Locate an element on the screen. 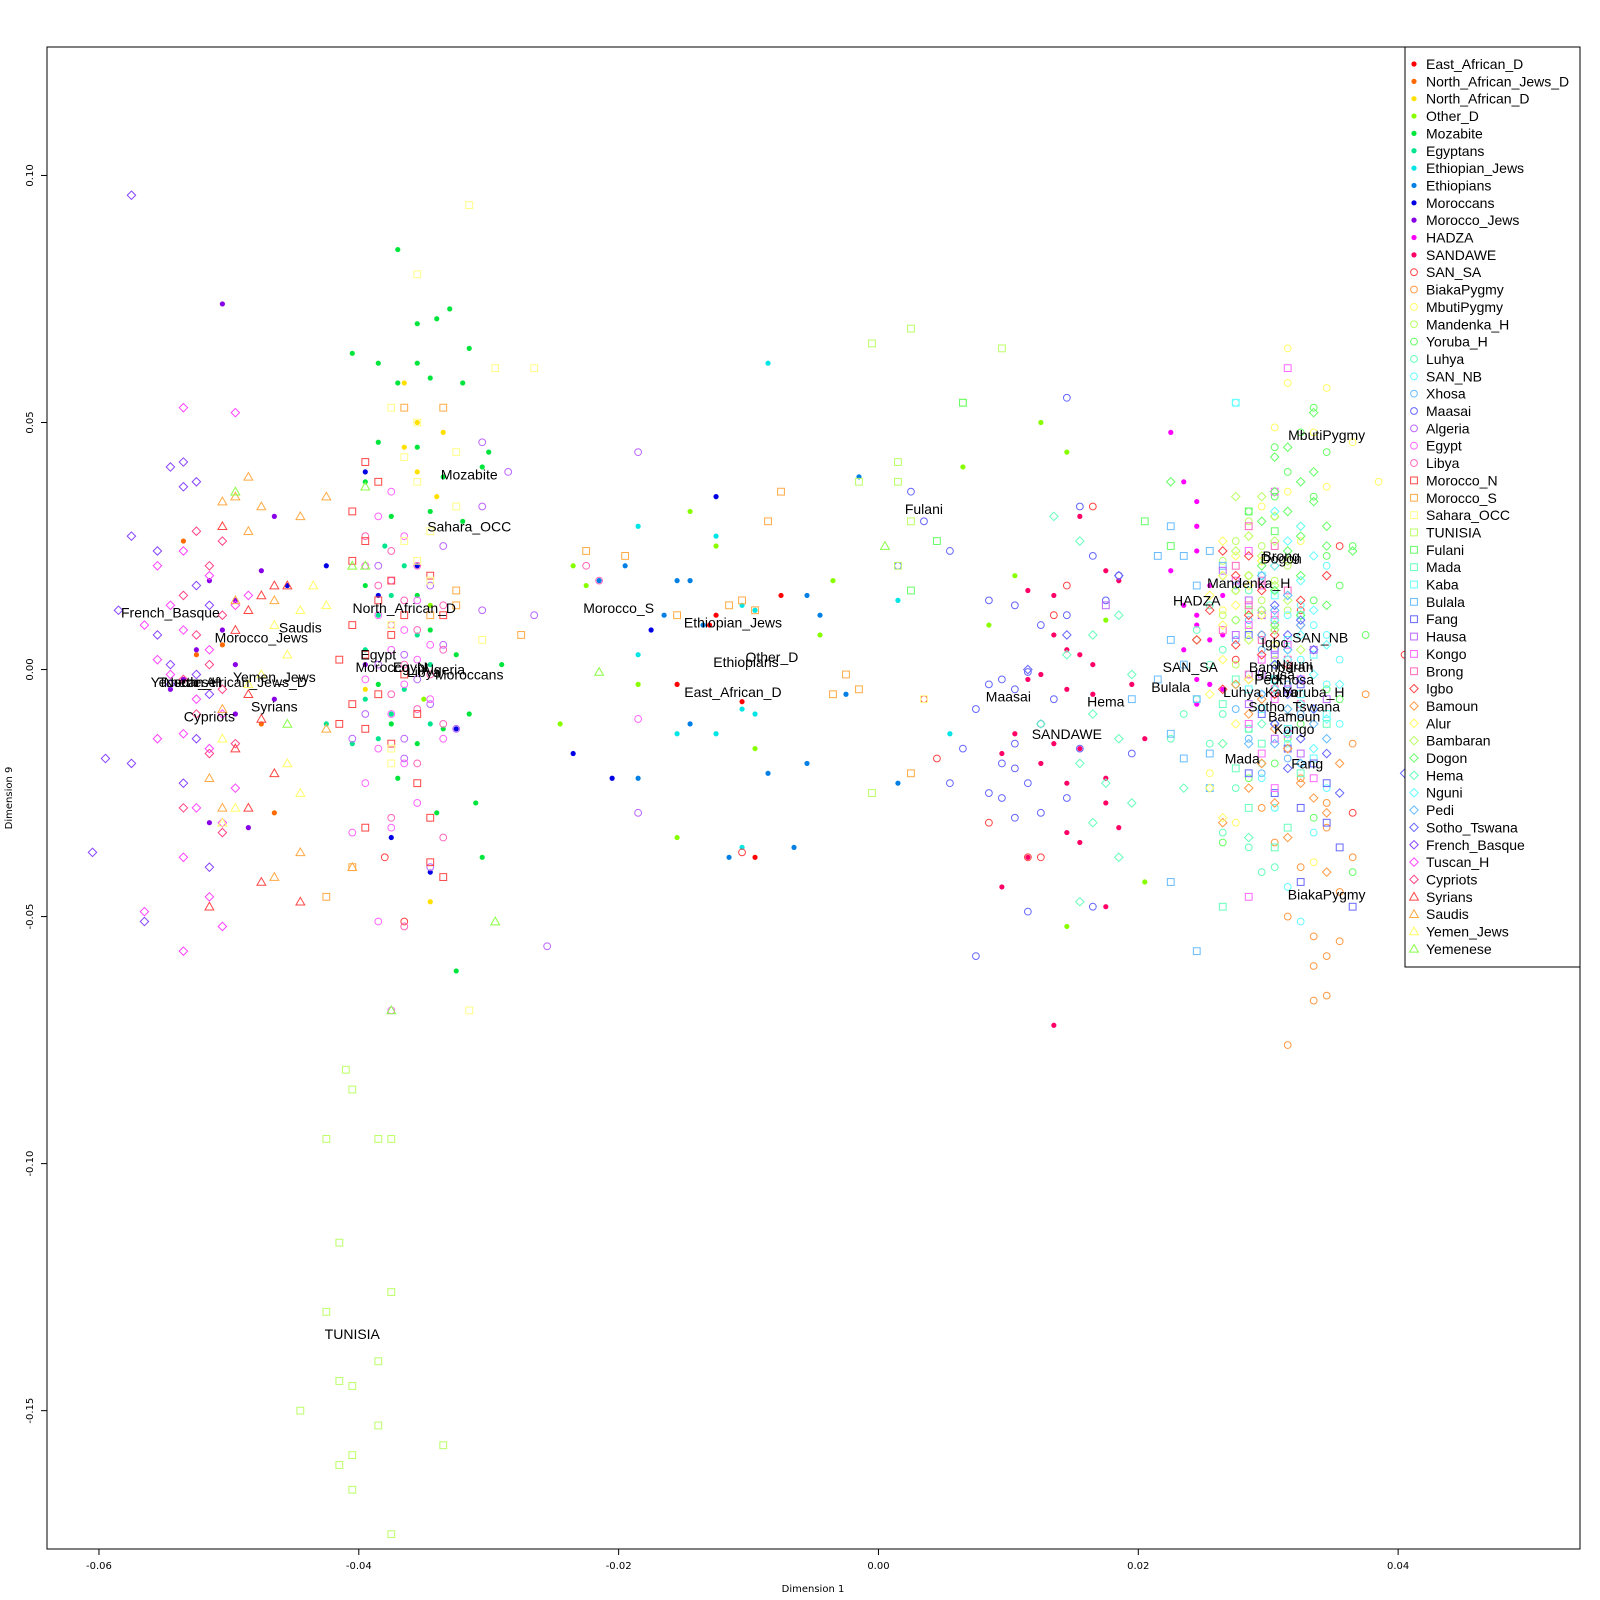  legend-label: Nguni is located at coordinates (1444, 793).